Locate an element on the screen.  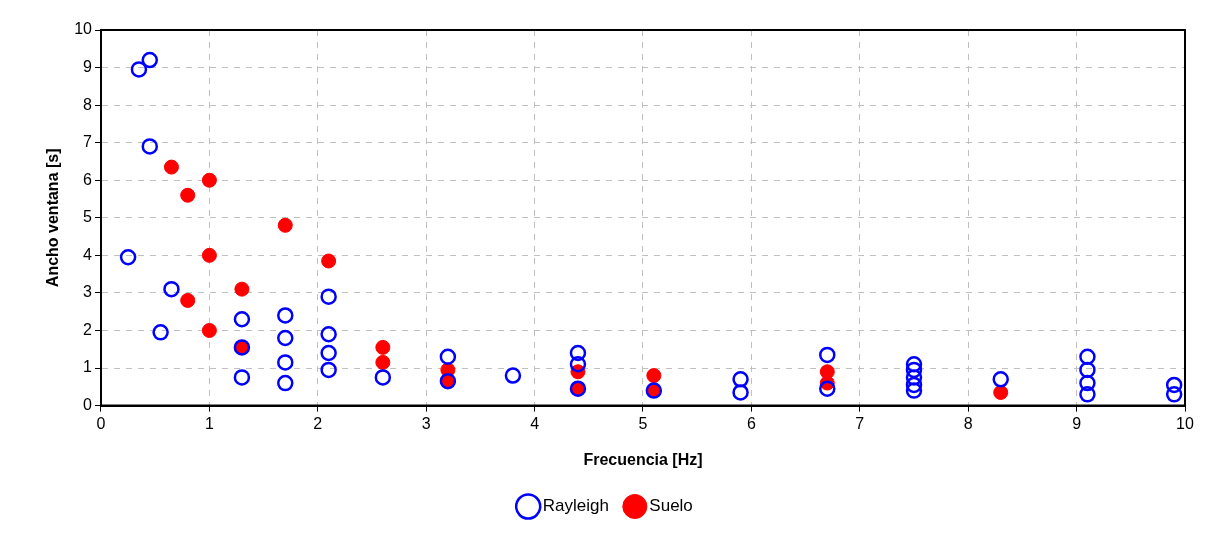
y-tick-label: 4 is located at coordinates (88, 254).